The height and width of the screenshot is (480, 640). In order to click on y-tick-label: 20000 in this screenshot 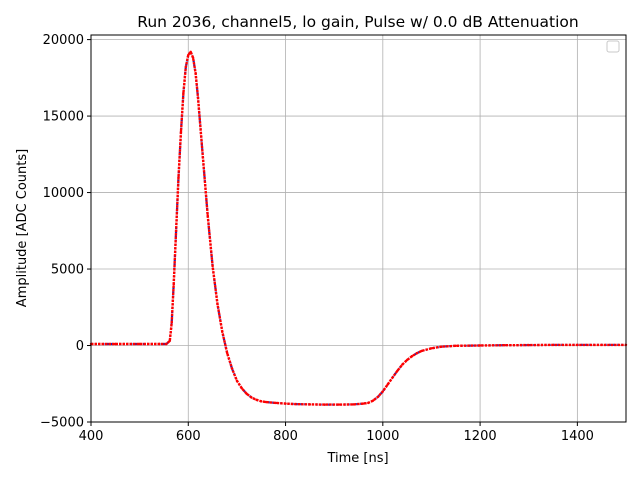, I will do `click(63, 40)`.